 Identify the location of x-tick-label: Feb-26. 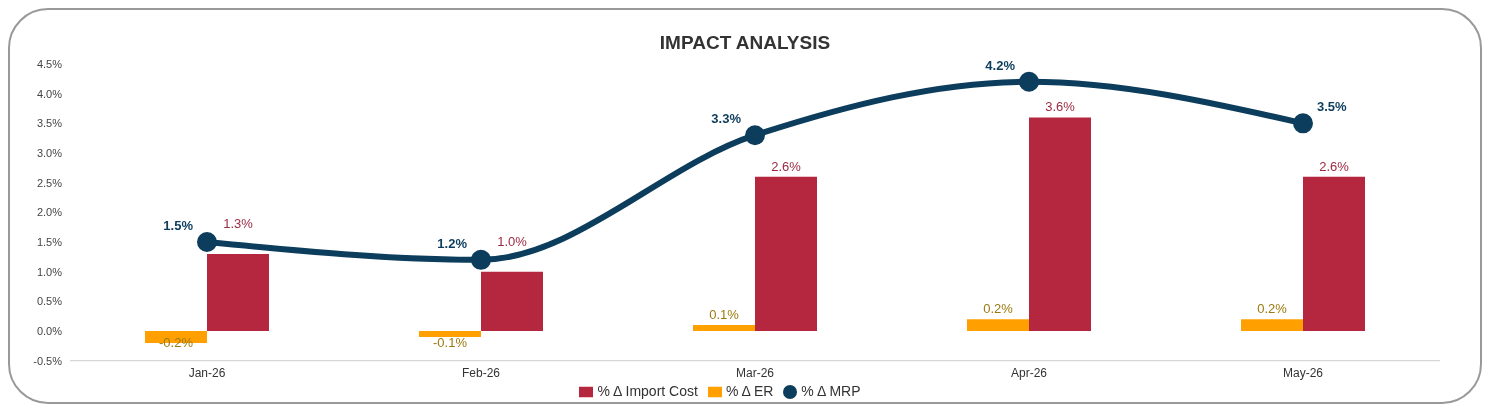
(481, 373).